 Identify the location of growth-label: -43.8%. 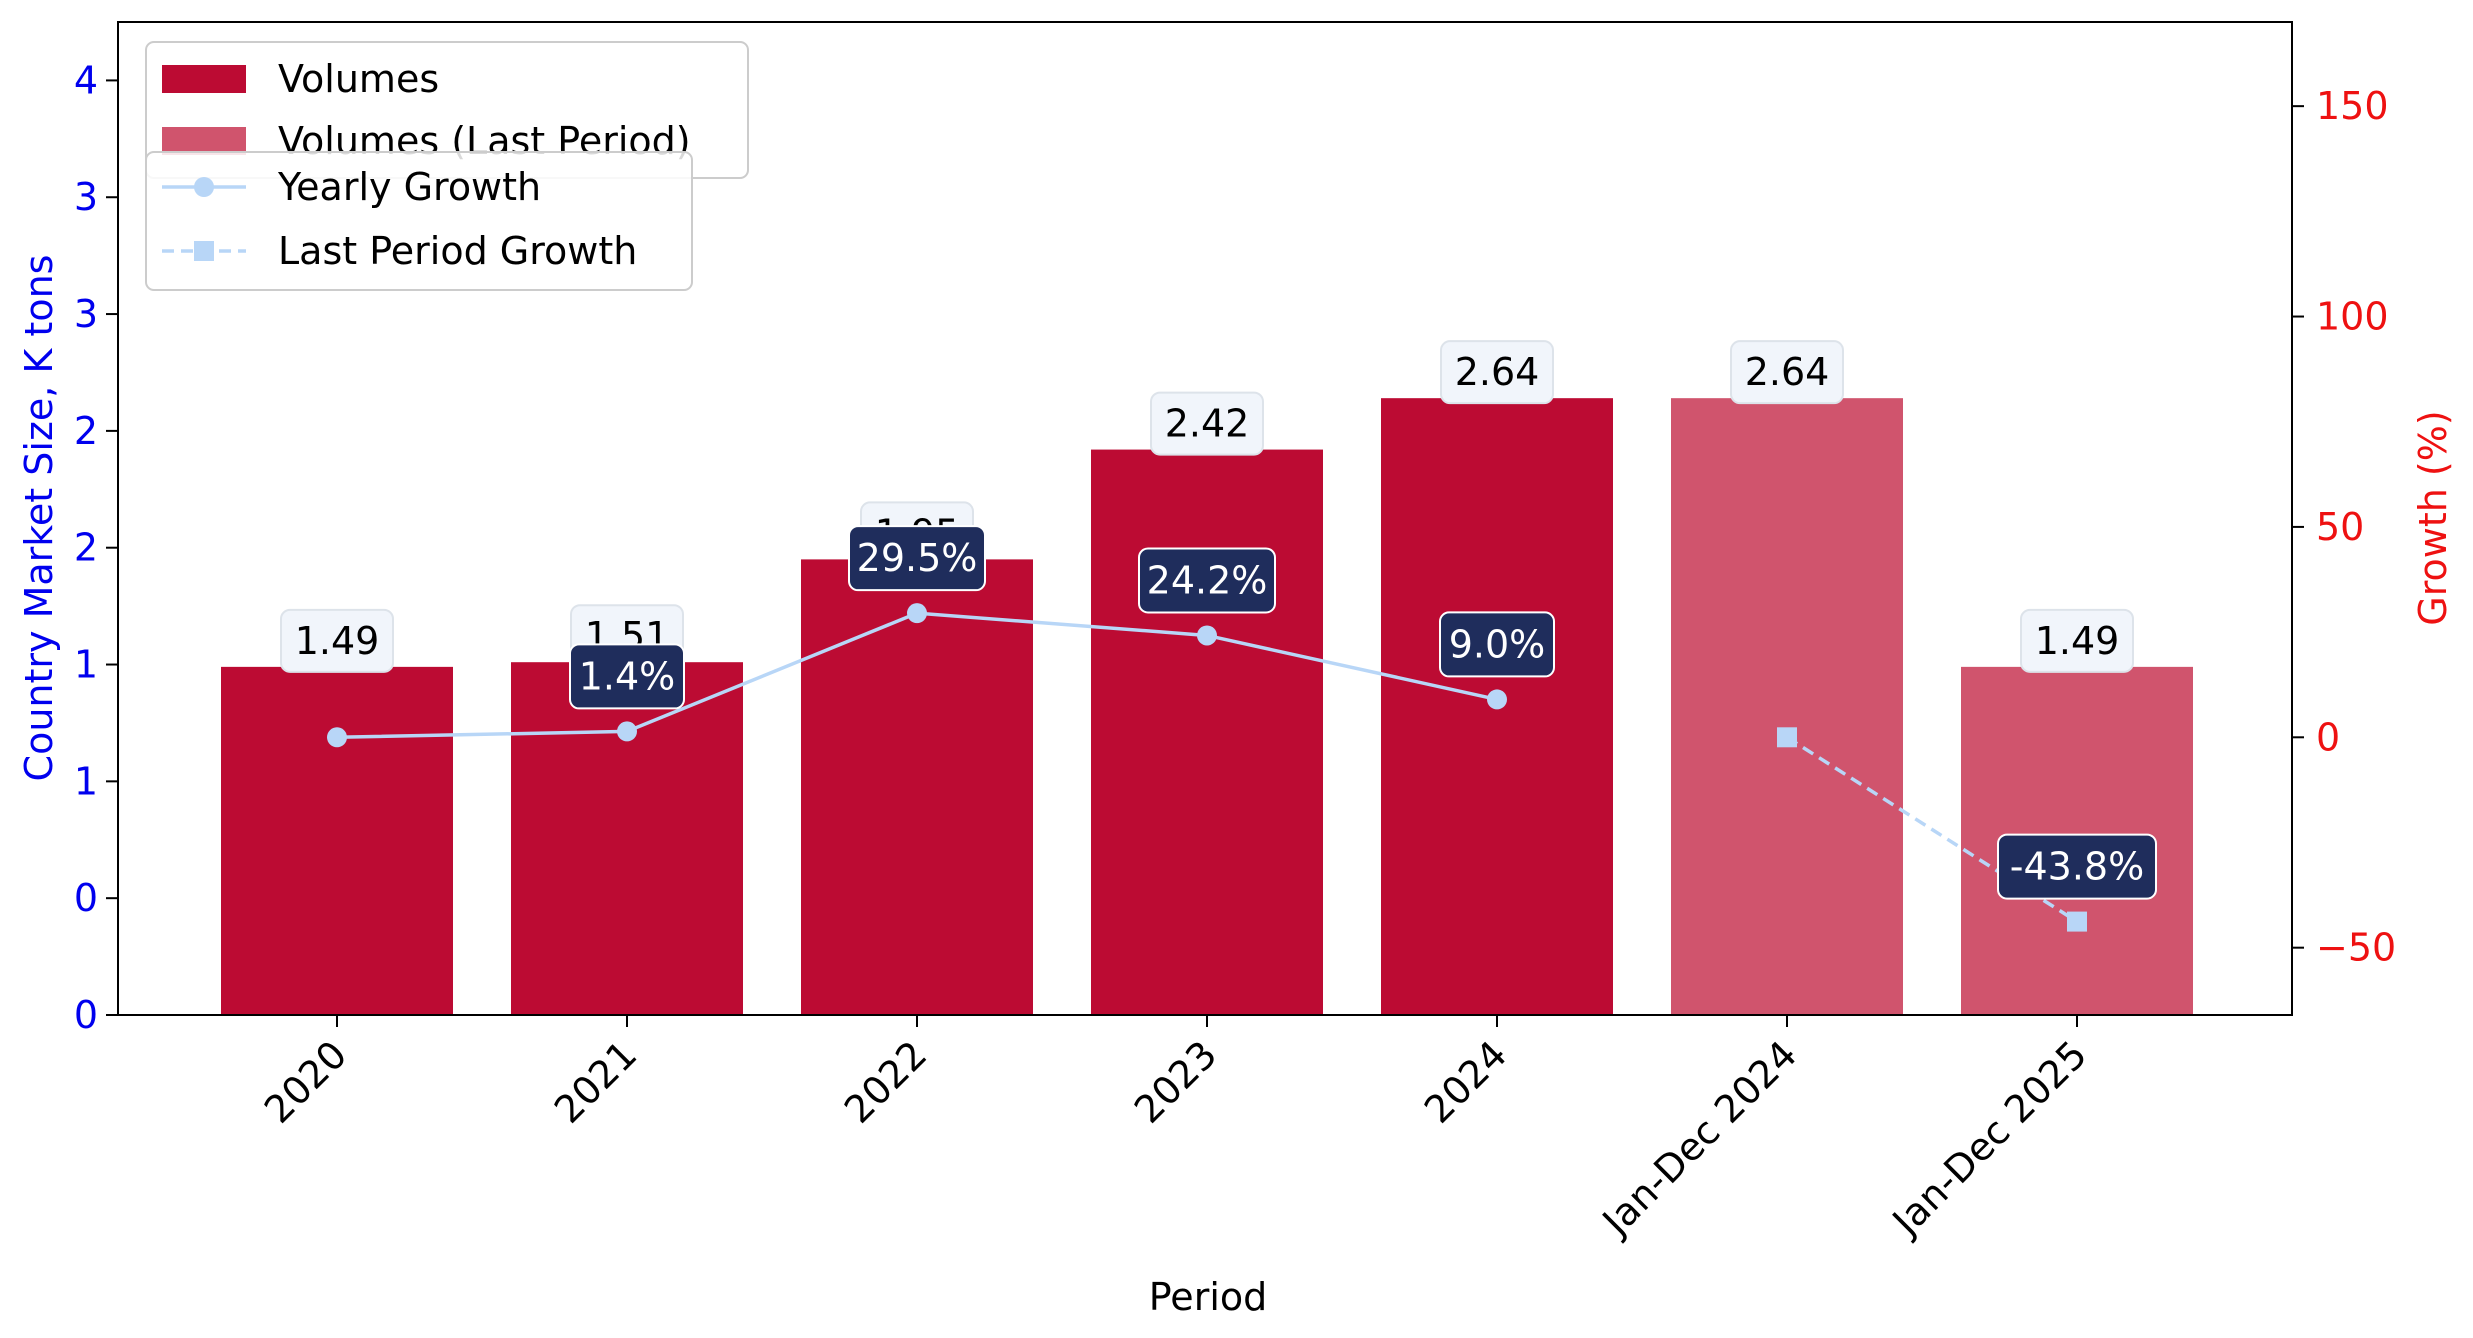
(2077, 866).